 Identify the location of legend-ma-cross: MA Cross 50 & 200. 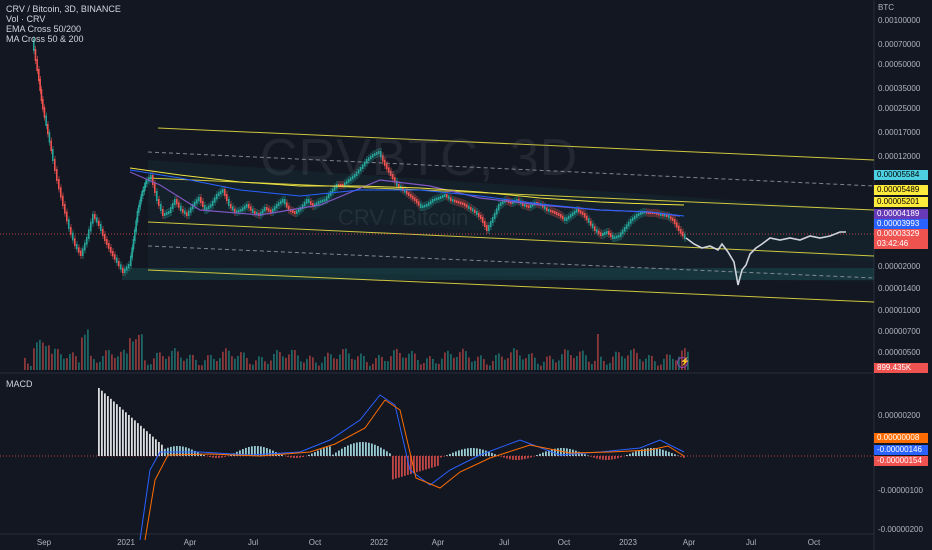
(45, 39).